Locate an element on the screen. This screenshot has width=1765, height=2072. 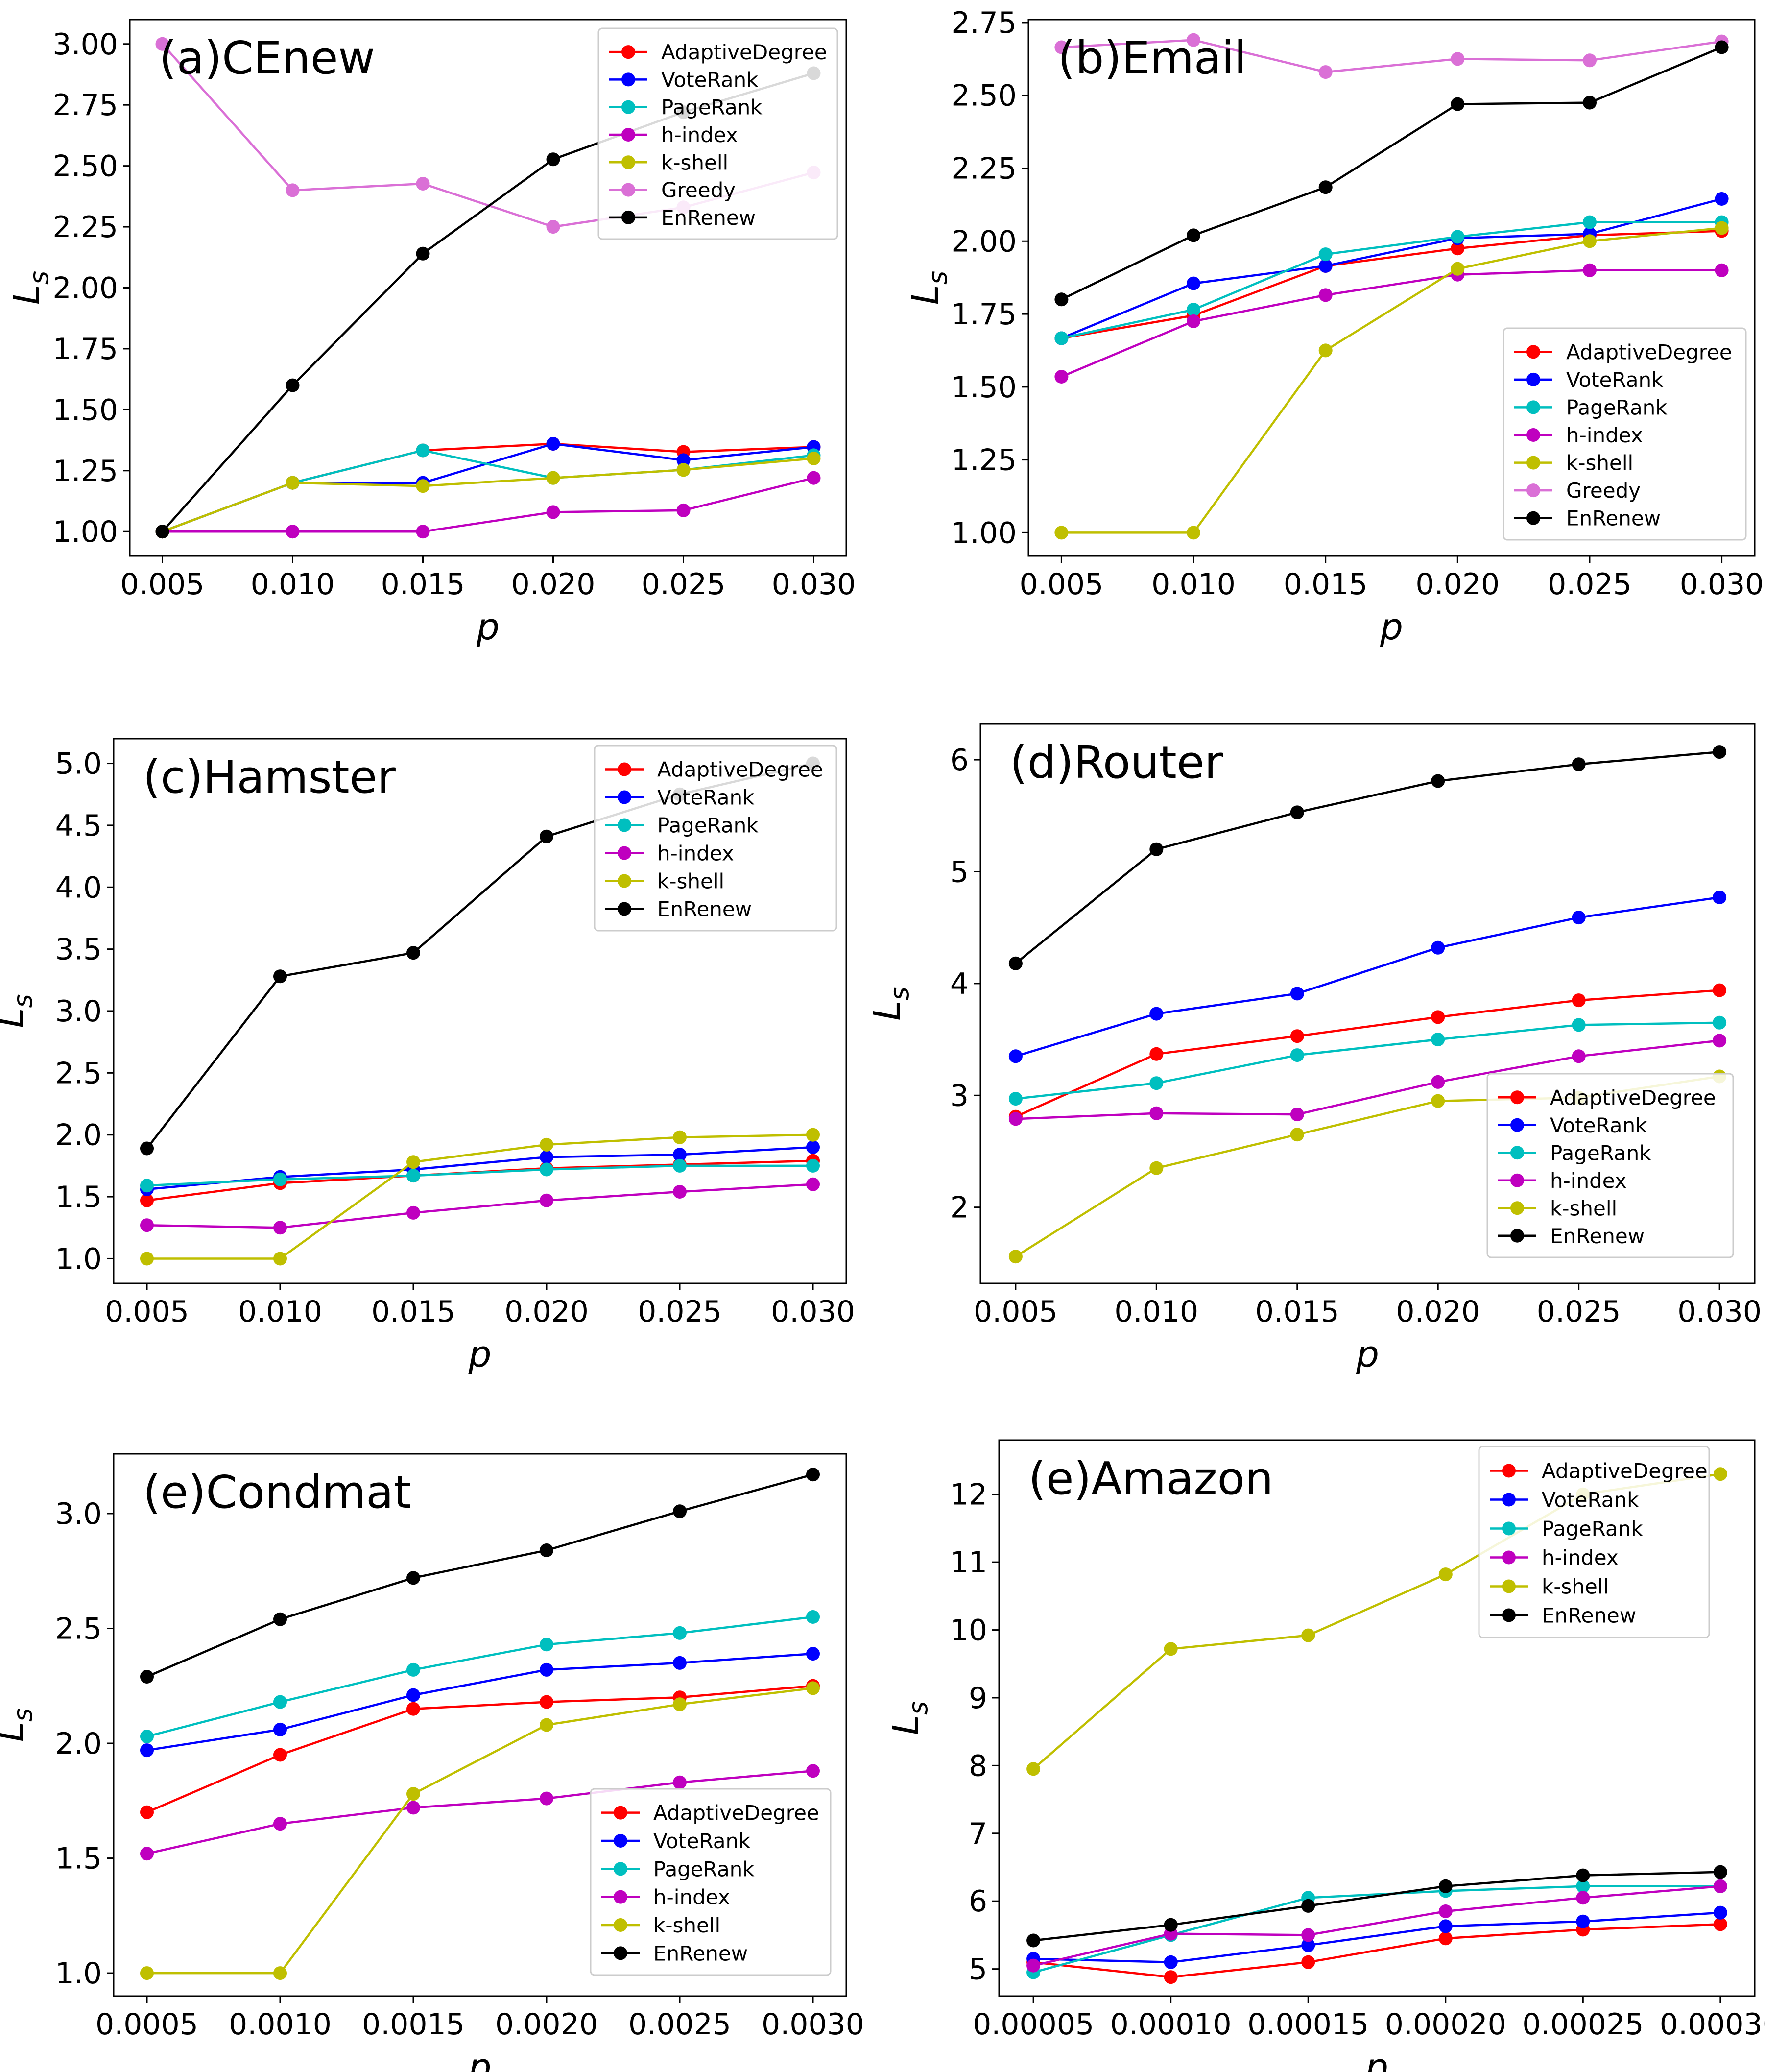
plot-area is located at coordinates (480, 1011).